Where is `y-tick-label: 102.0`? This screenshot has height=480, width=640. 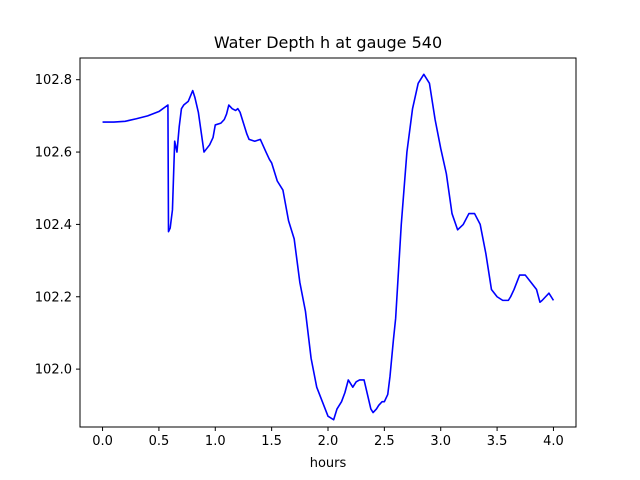 y-tick-label: 102.0 is located at coordinates (53, 370).